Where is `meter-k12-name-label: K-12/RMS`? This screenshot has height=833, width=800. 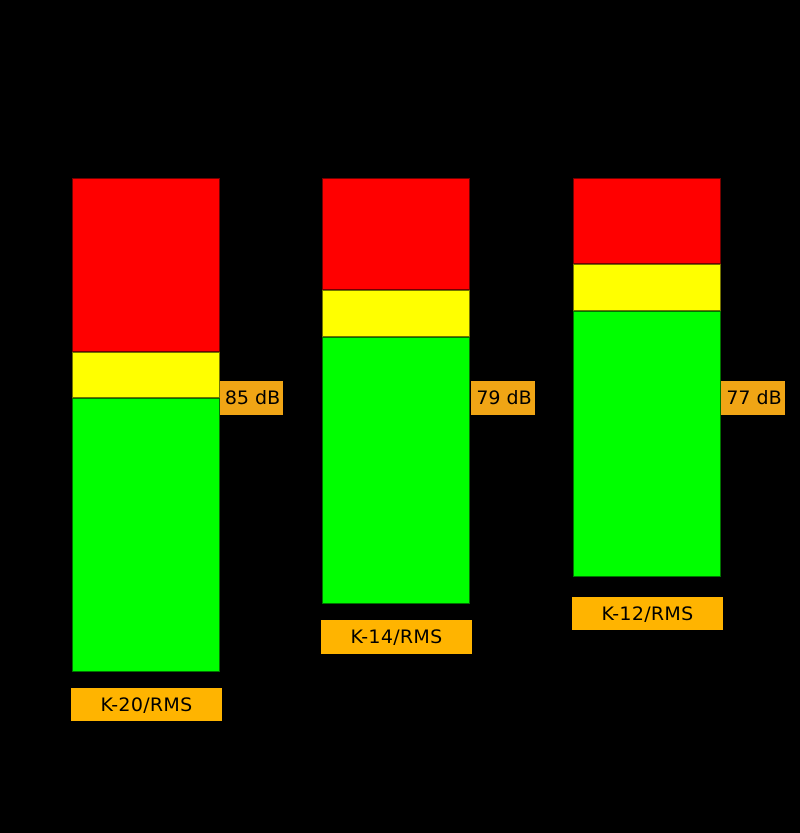 meter-k12-name-label: K-12/RMS is located at coordinates (647, 613).